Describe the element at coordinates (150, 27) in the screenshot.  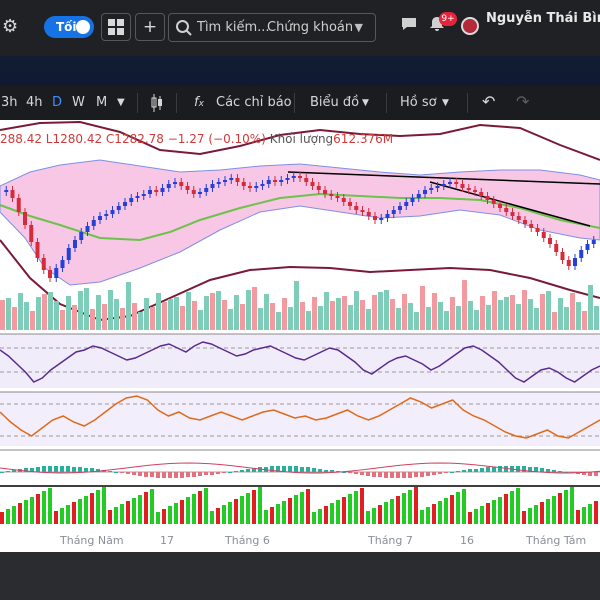
I see `add-button: +` at that location.